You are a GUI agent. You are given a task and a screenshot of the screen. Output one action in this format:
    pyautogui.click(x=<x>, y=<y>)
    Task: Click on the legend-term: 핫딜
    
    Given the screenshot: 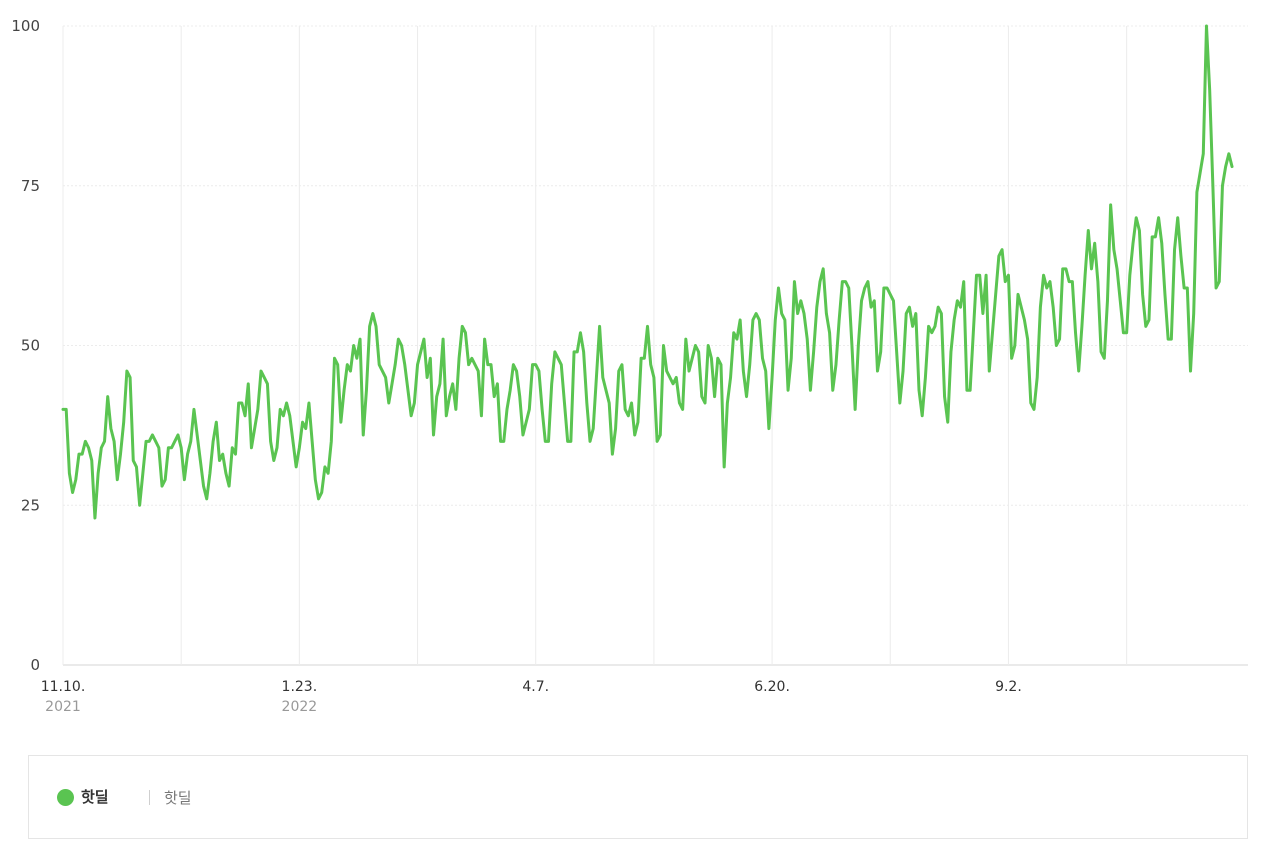 What is the action you would take?
    pyautogui.click(x=178, y=798)
    